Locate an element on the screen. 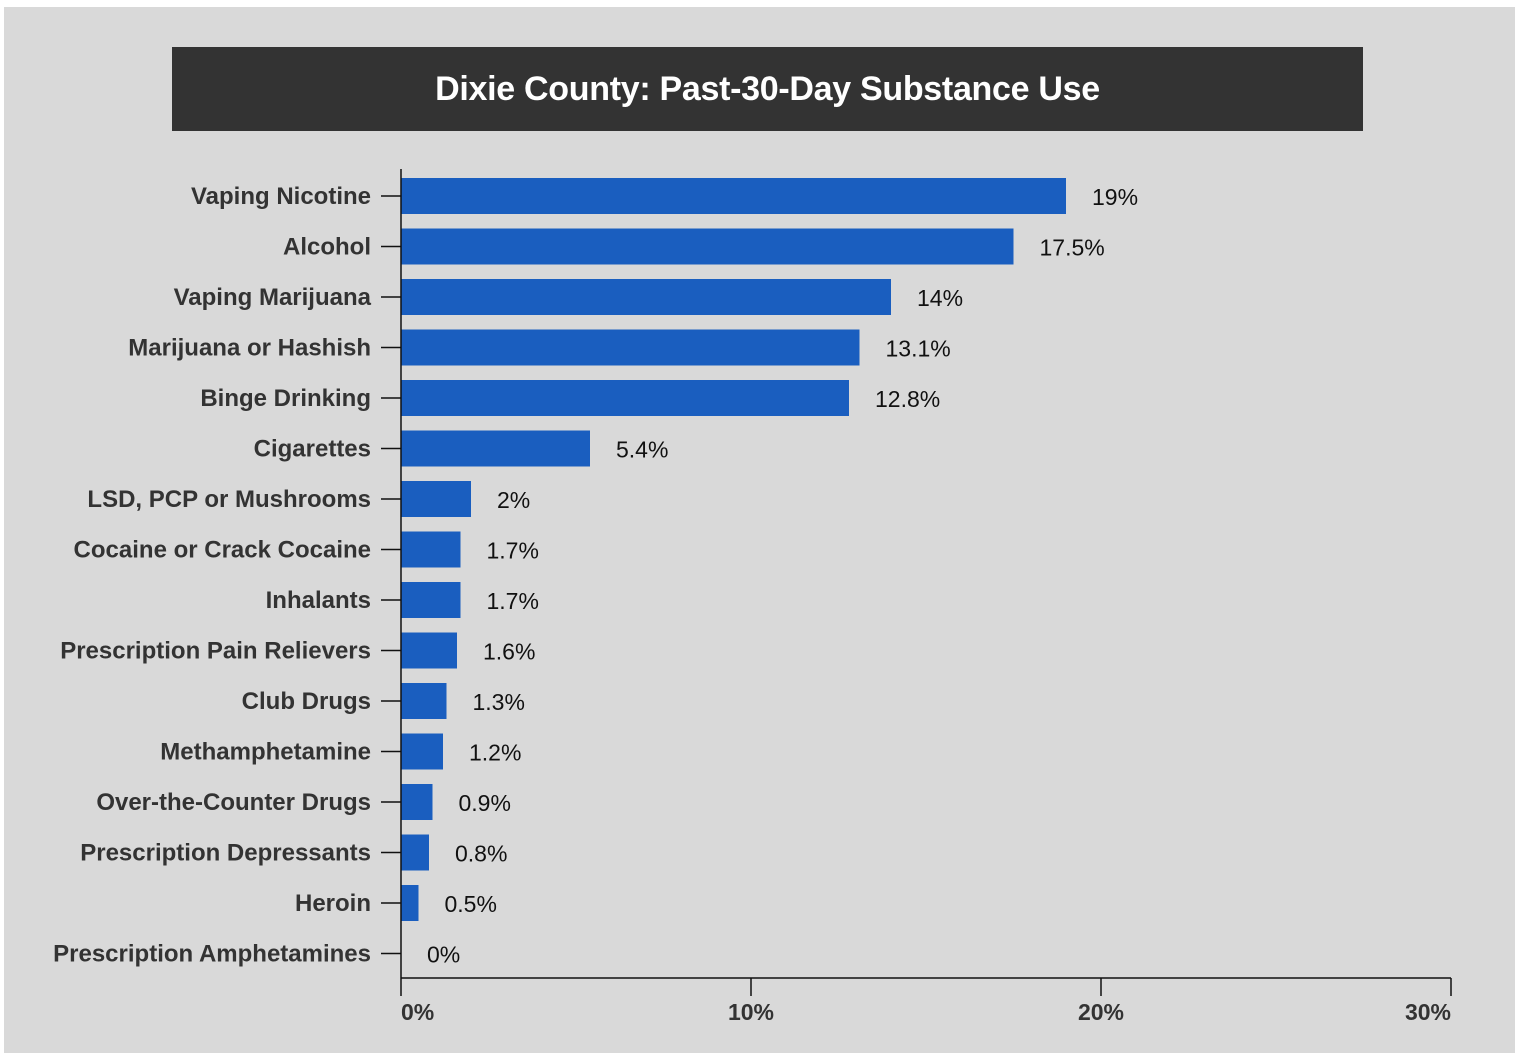 The height and width of the screenshot is (1055, 1519). category-label: Heroin is located at coordinates (333, 903).